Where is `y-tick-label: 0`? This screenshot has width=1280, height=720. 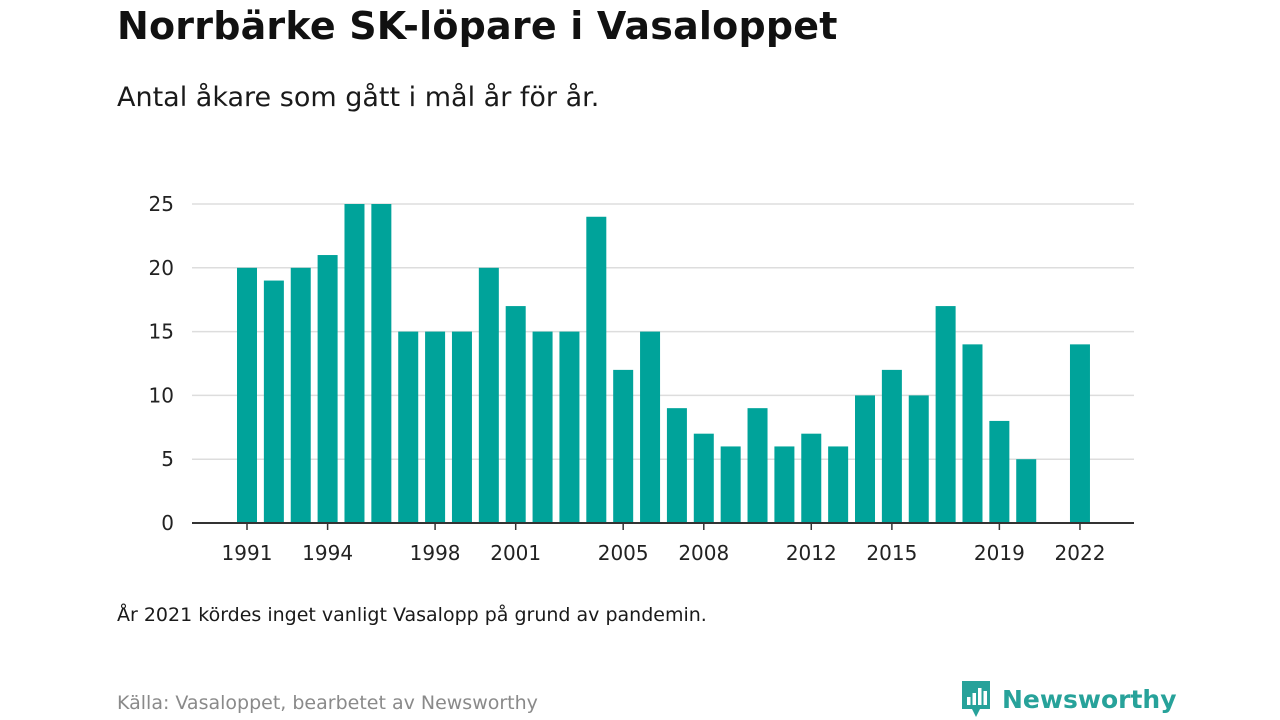 y-tick-label: 0 is located at coordinates (167, 523).